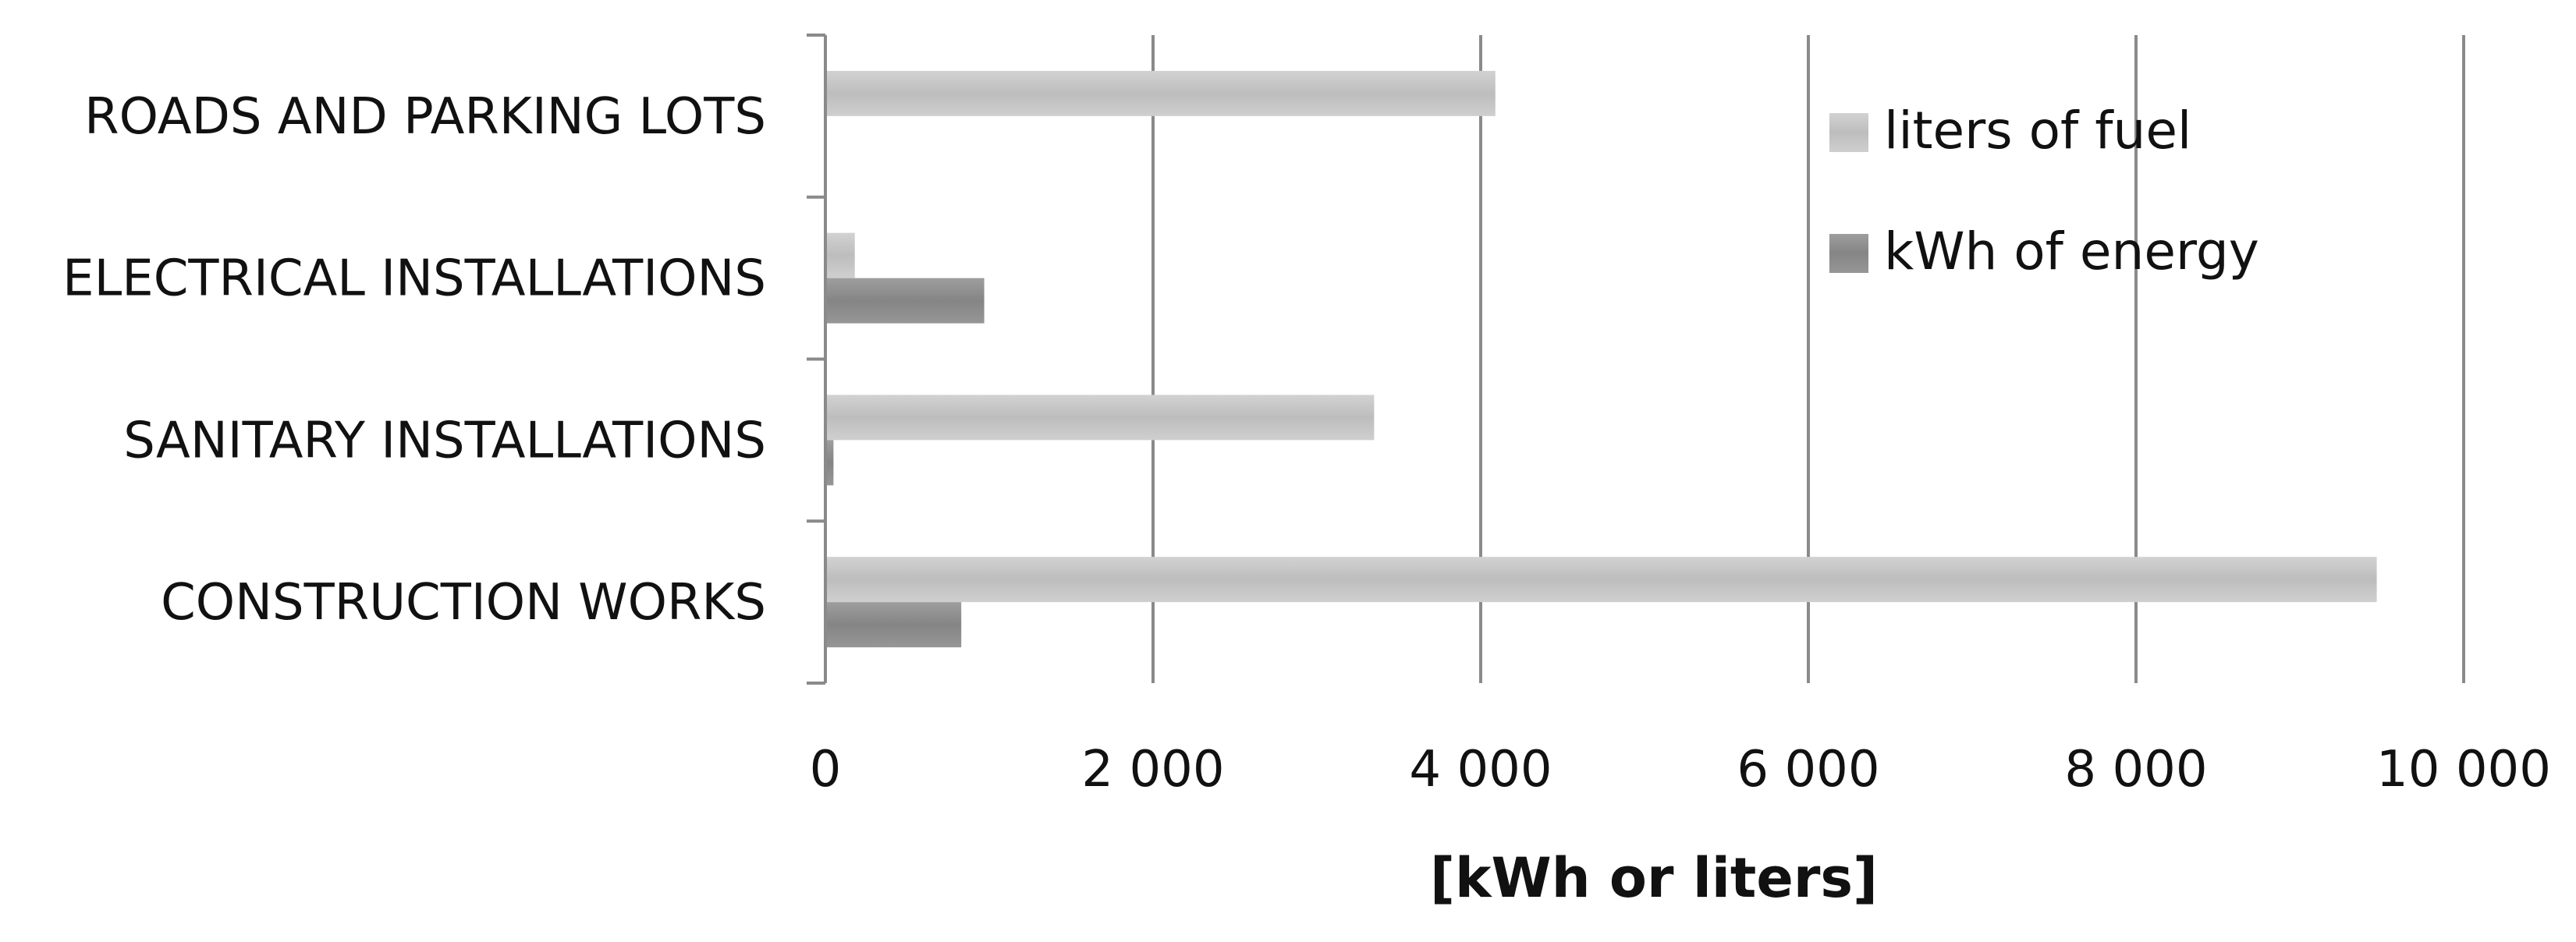 Image resolution: width=2576 pixels, height=942 pixels. What do you see at coordinates (425, 117) in the screenshot?
I see `category-label: ROADS AND PARKING LOTS` at bounding box center [425, 117].